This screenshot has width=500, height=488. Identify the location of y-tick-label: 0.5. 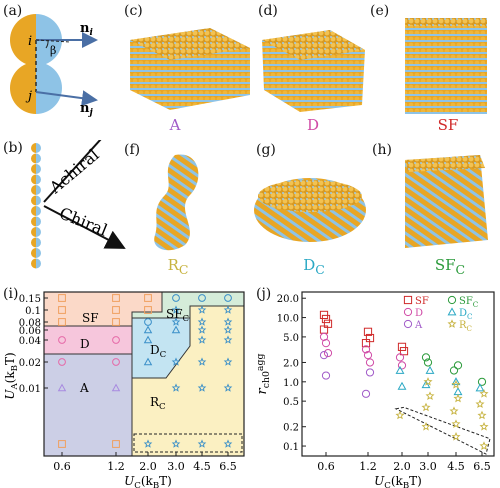
(291, 402).